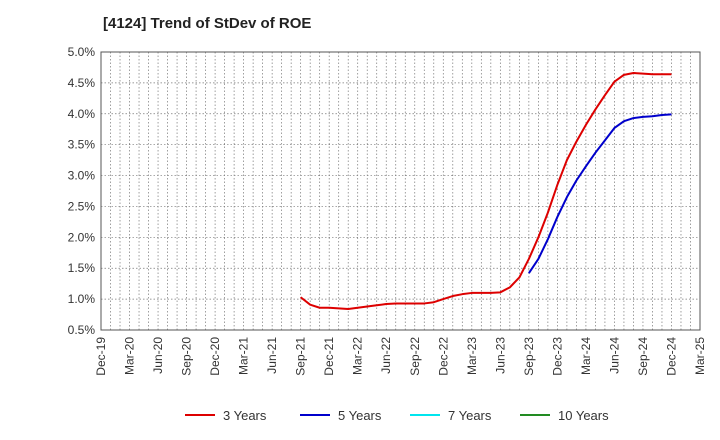  Describe the element at coordinates (82, 330) in the screenshot. I see `y-tick-label: 0.5%` at that location.